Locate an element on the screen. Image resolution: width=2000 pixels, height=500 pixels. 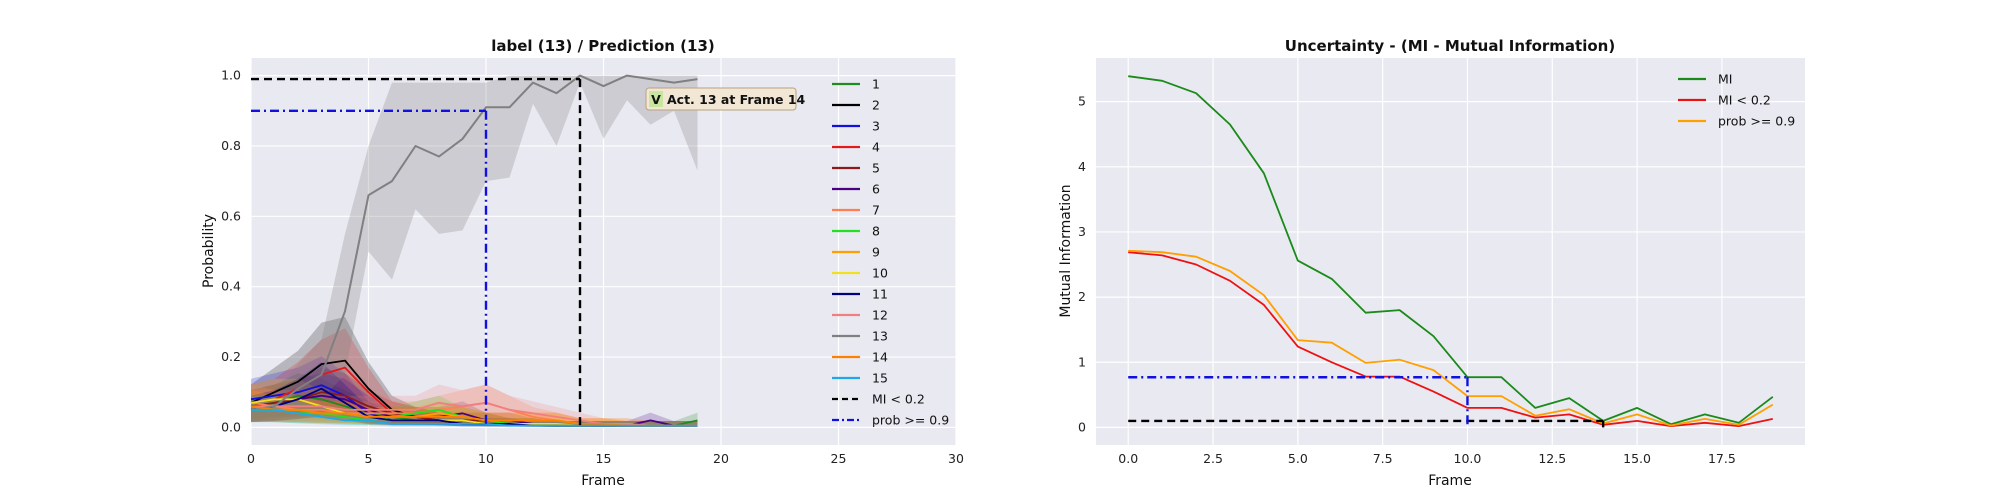
legend: MI MI < 0.2 prob >= 0.9 is located at coordinates (1736, 100).